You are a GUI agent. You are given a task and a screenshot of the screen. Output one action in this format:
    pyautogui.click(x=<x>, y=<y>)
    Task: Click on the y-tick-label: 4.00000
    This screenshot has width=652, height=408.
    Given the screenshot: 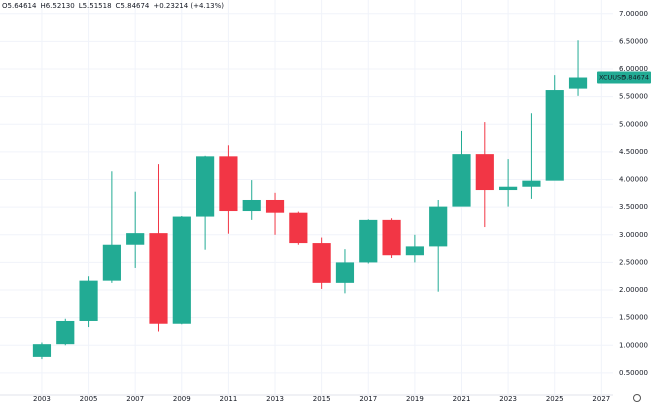 What is the action you would take?
    pyautogui.click(x=633, y=180)
    